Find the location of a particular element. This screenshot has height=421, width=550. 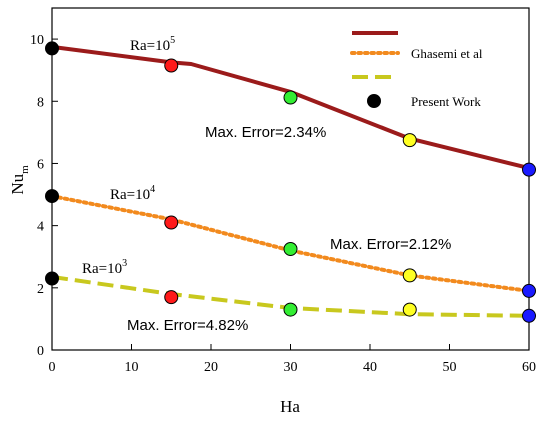

annotation-max-error-2-34: Max. Error=2.34% is located at coordinates (265, 132).